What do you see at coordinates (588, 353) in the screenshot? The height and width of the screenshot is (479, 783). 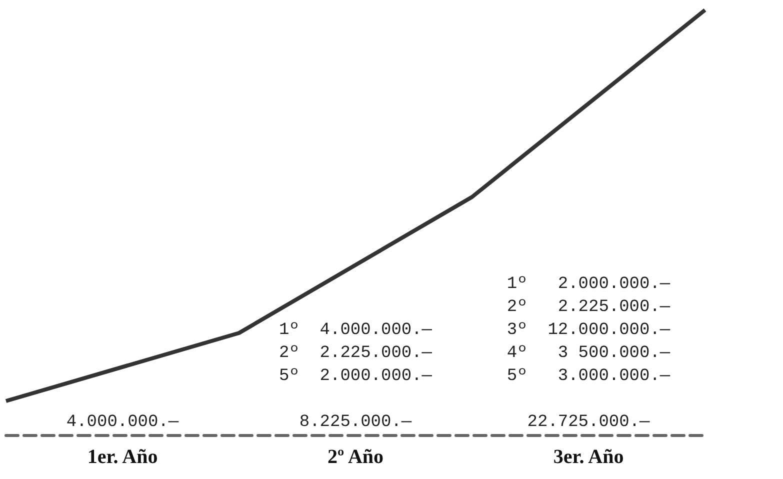 I see `text: 1º 2.000.000.— 2º 2.225.000.— 3º 12.000.000.— 4º 3 500.000.— 5º 3.000.000.— 22.725.000.—` at bounding box center [588, 353].